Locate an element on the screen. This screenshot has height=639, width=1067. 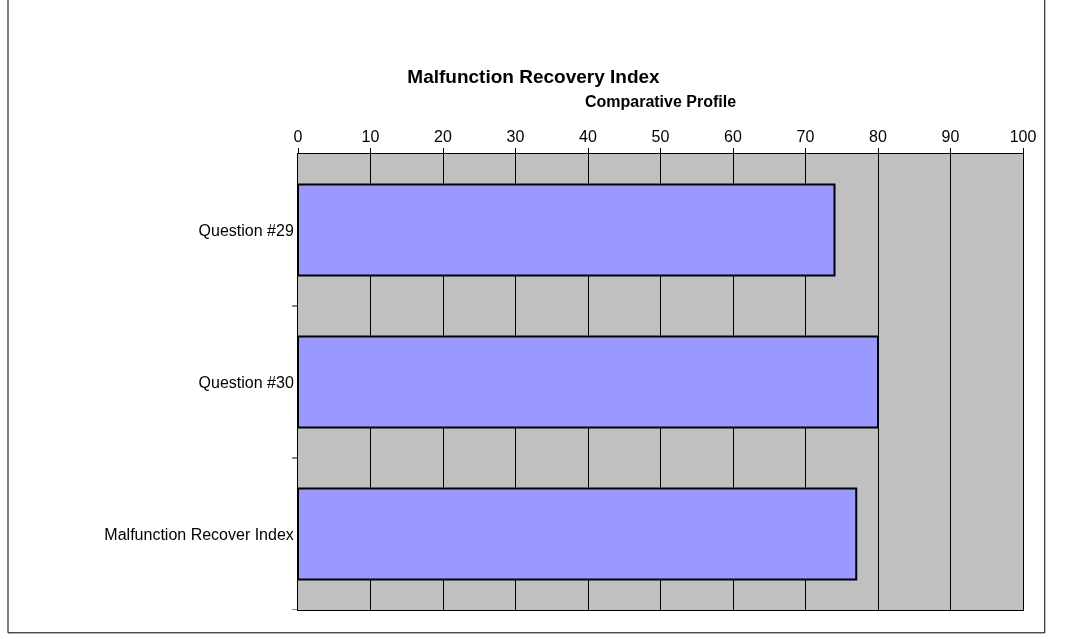
x-tick-label: 80 is located at coordinates (878, 136).